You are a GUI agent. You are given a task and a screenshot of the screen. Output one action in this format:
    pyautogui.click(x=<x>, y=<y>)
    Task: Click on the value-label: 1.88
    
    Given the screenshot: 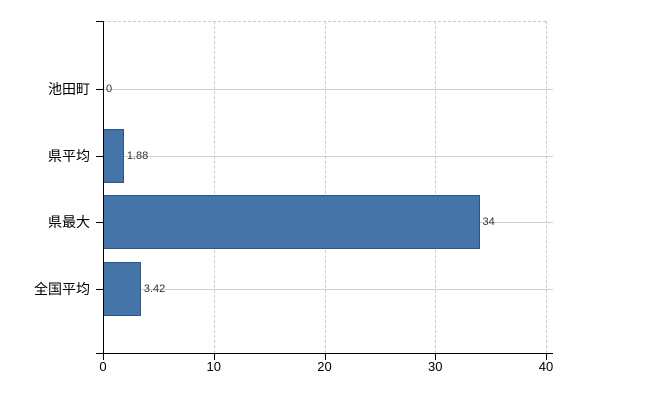 What is the action you would take?
    pyautogui.click(x=137, y=155)
    